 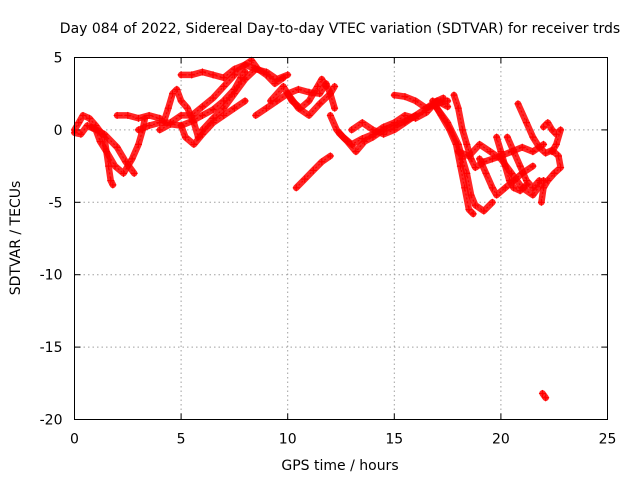 I want to click on y-tick-labels: -20 -15 -10 -5 0 5, so click(x=51, y=240).